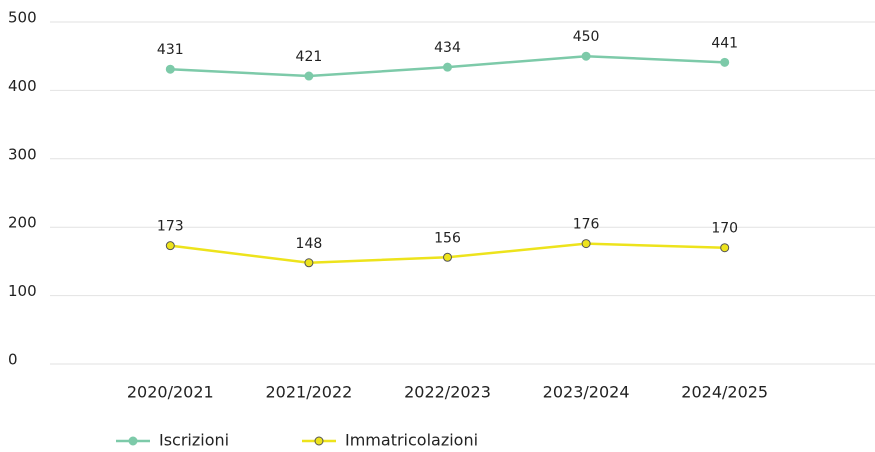 The width and height of the screenshot is (875, 452). Describe the element at coordinates (170, 227) in the screenshot. I see `data-label: 173` at that location.